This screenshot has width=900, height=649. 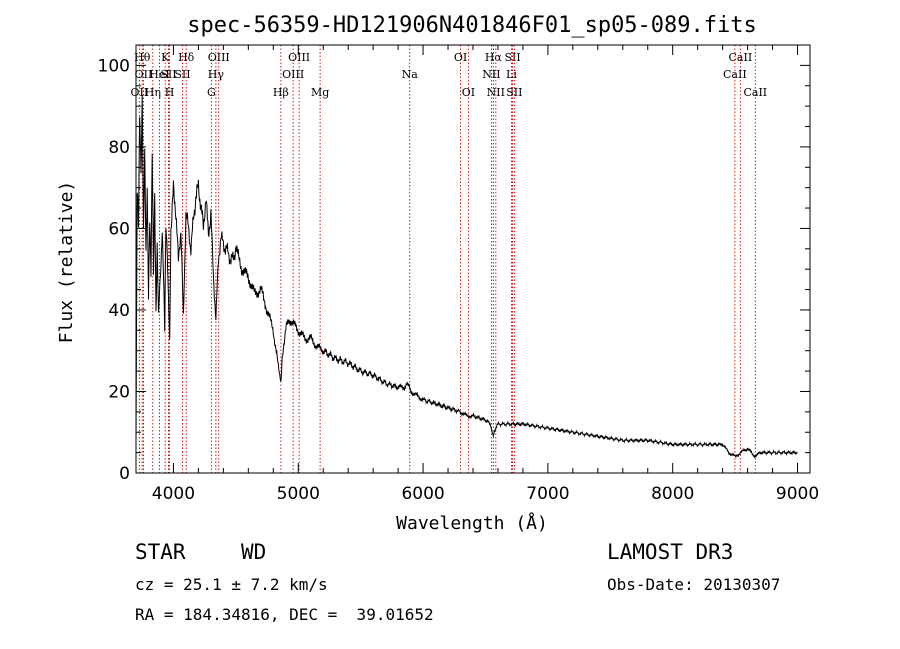 What do you see at coordinates (173, 494) in the screenshot?
I see `x-tick-label-0: 4000` at bounding box center [173, 494].